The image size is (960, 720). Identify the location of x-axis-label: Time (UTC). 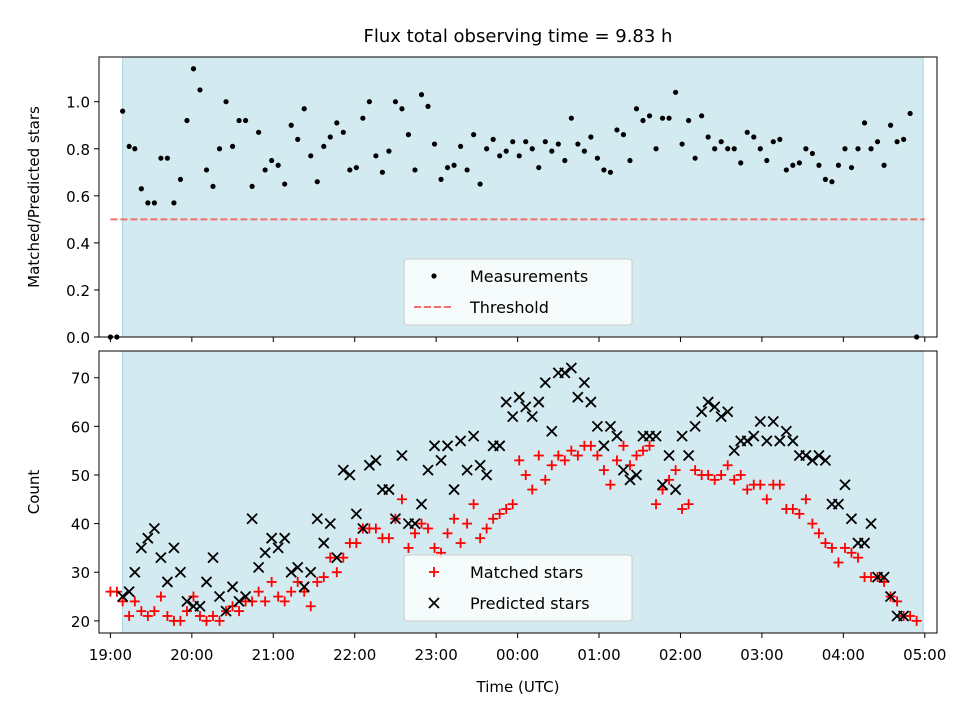
(518, 687).